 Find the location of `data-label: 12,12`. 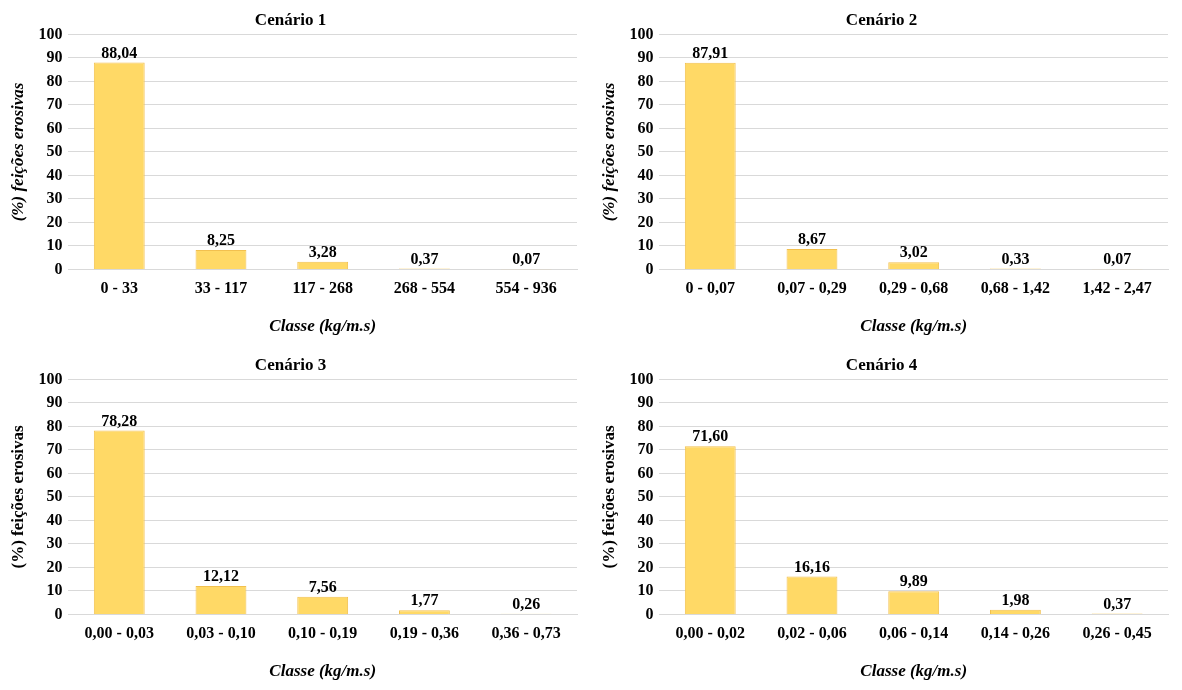

data-label: 12,12 is located at coordinates (220, 576).